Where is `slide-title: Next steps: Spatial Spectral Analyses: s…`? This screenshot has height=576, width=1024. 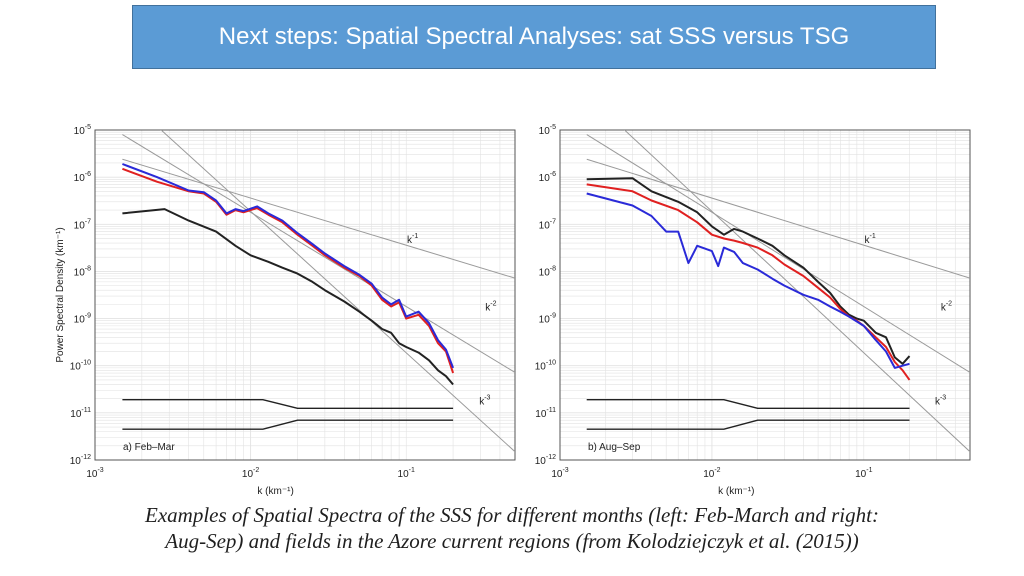
slide-title: Next steps: Spatial Spectral Analyses: s… is located at coordinates (534, 36).